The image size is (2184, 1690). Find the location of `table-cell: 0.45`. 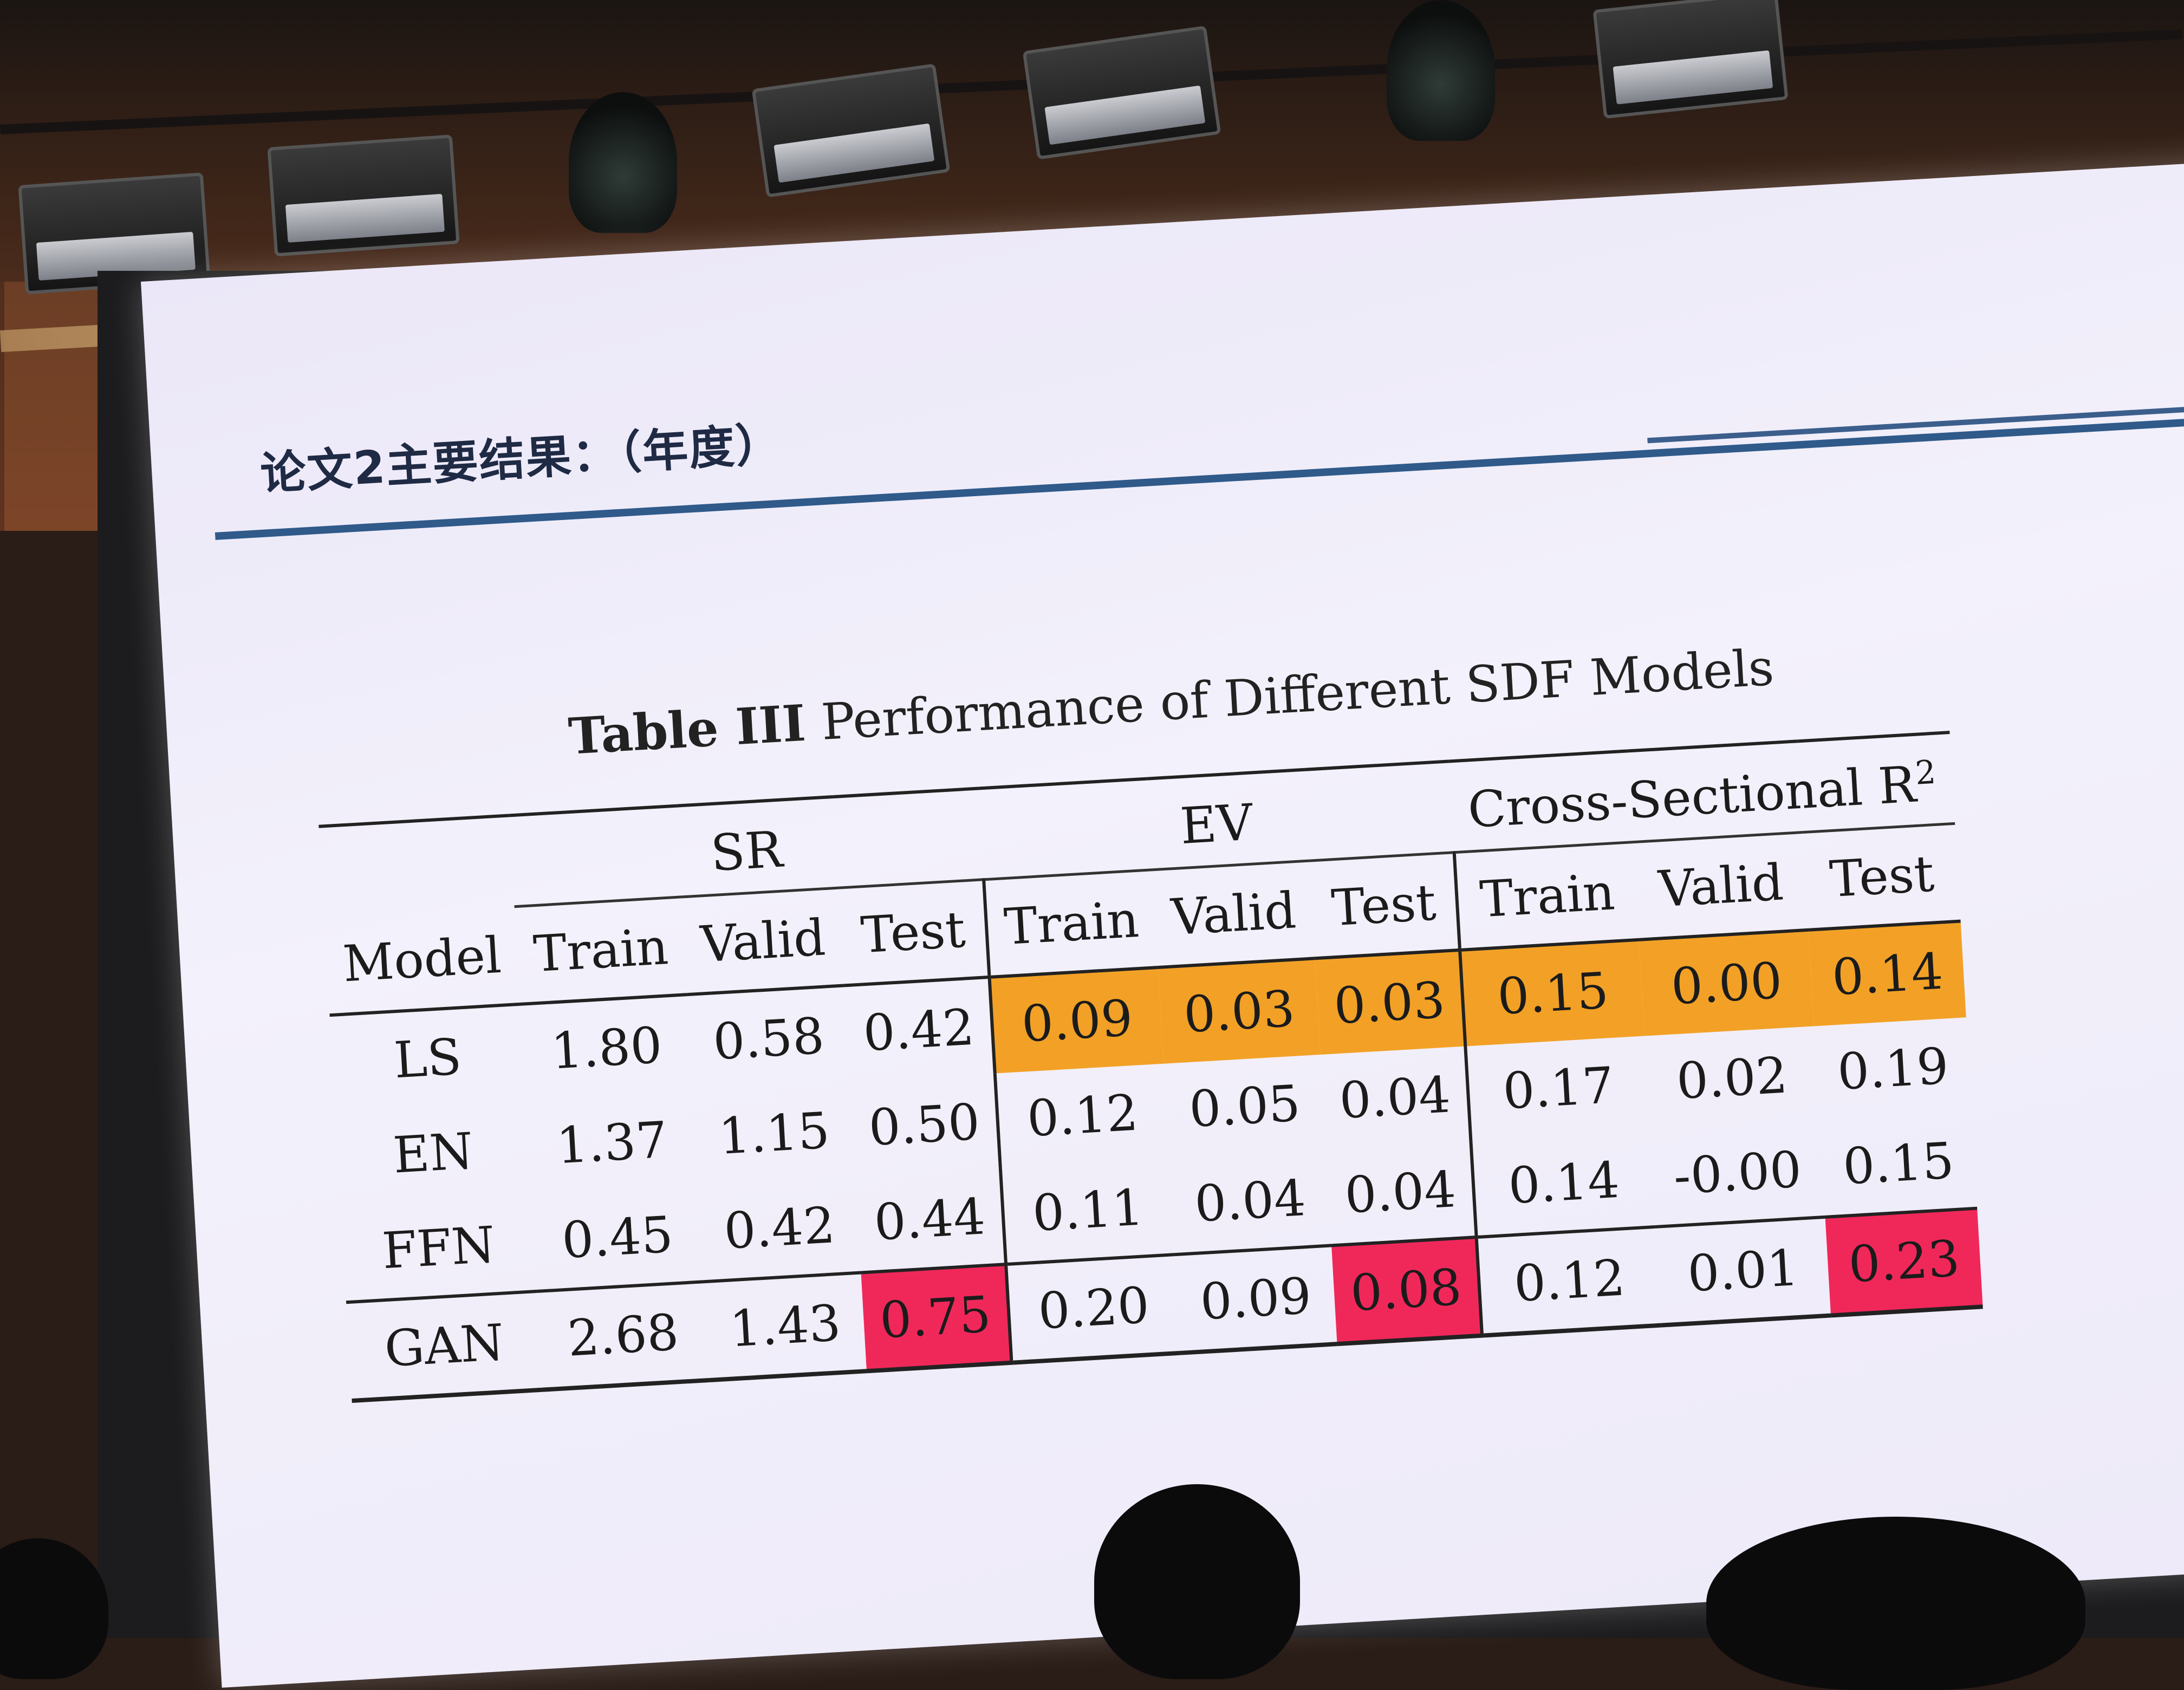

table-cell: 0.45 is located at coordinates (617, 1237).